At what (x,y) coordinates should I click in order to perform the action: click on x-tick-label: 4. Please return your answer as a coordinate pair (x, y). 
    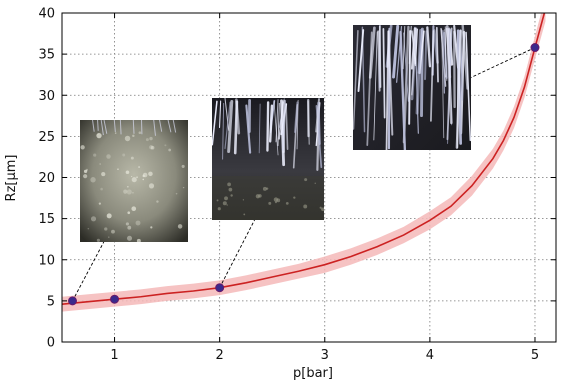
    Looking at the image, I should click on (430, 355).